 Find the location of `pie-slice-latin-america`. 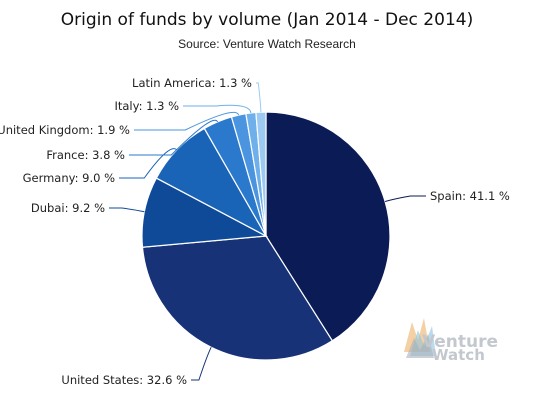

pie-slice-latin-america is located at coordinates (261, 174).